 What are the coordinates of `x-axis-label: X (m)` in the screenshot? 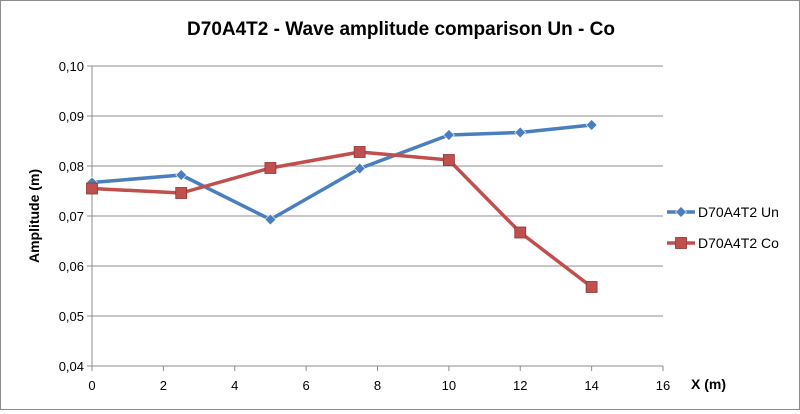 It's located at (708, 384).